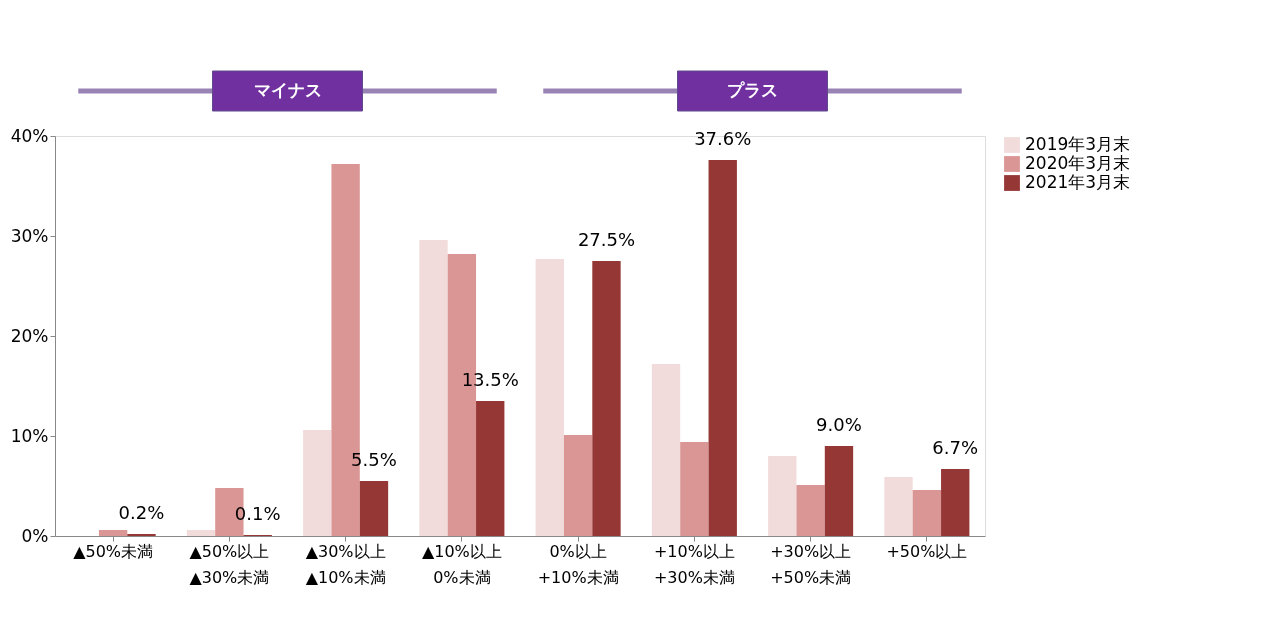  Describe the element at coordinates (29, 235) in the screenshot. I see `y-tick-label: 30%` at that location.